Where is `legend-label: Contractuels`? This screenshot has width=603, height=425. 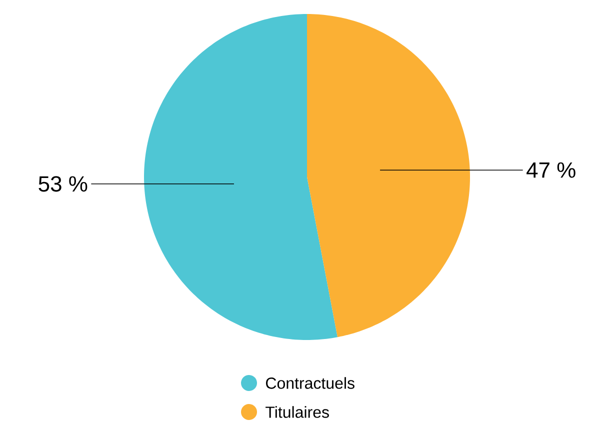
legend-label: Contractuels is located at coordinates (310, 383).